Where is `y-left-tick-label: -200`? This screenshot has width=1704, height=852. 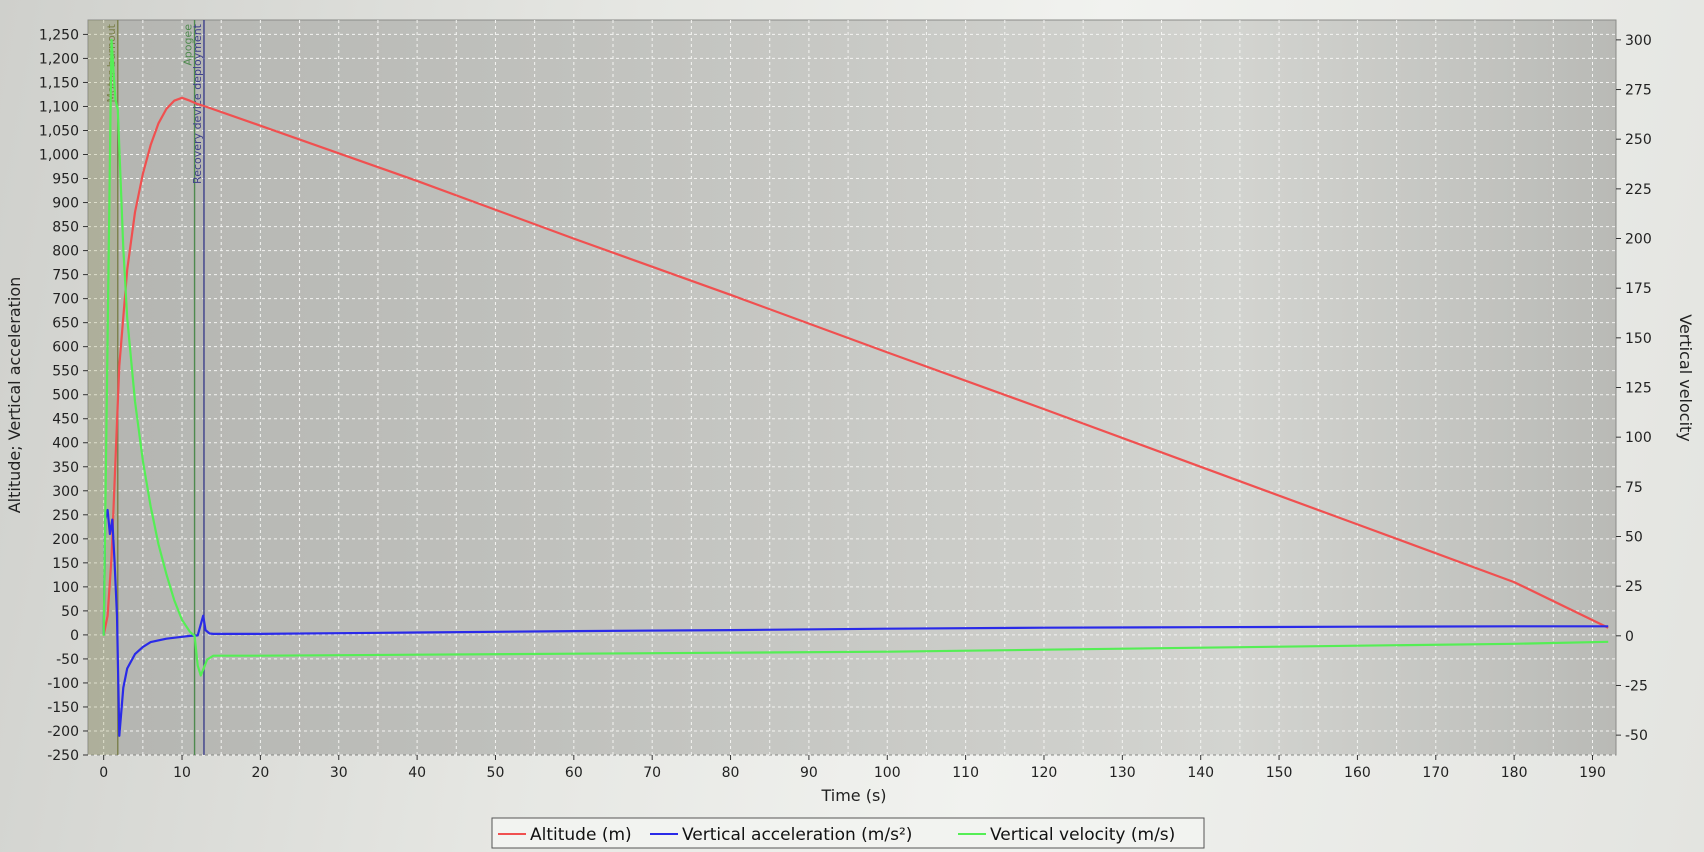 y-left-tick-label: -200 is located at coordinates (63, 732).